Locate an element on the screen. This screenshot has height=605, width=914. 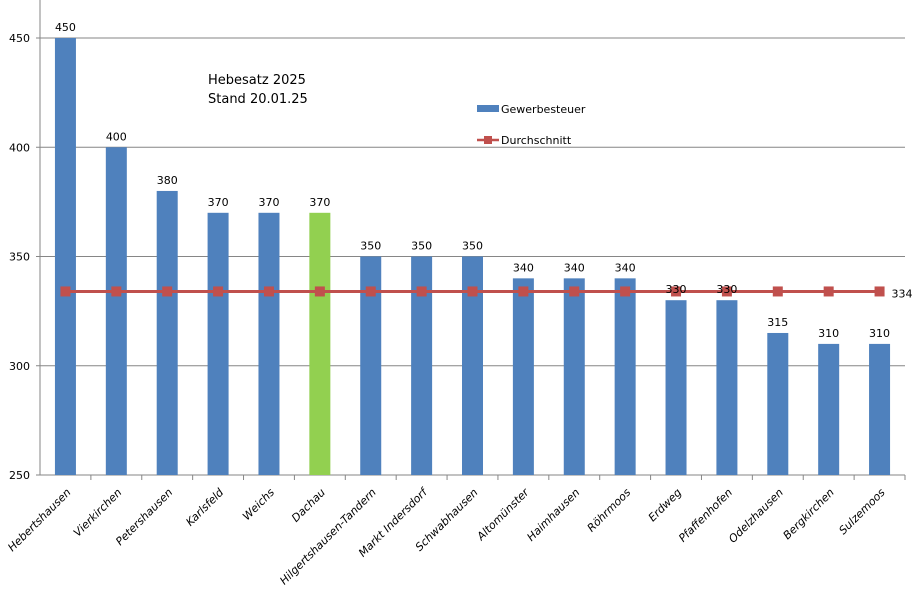
data-label: 380 is located at coordinates (167, 180).